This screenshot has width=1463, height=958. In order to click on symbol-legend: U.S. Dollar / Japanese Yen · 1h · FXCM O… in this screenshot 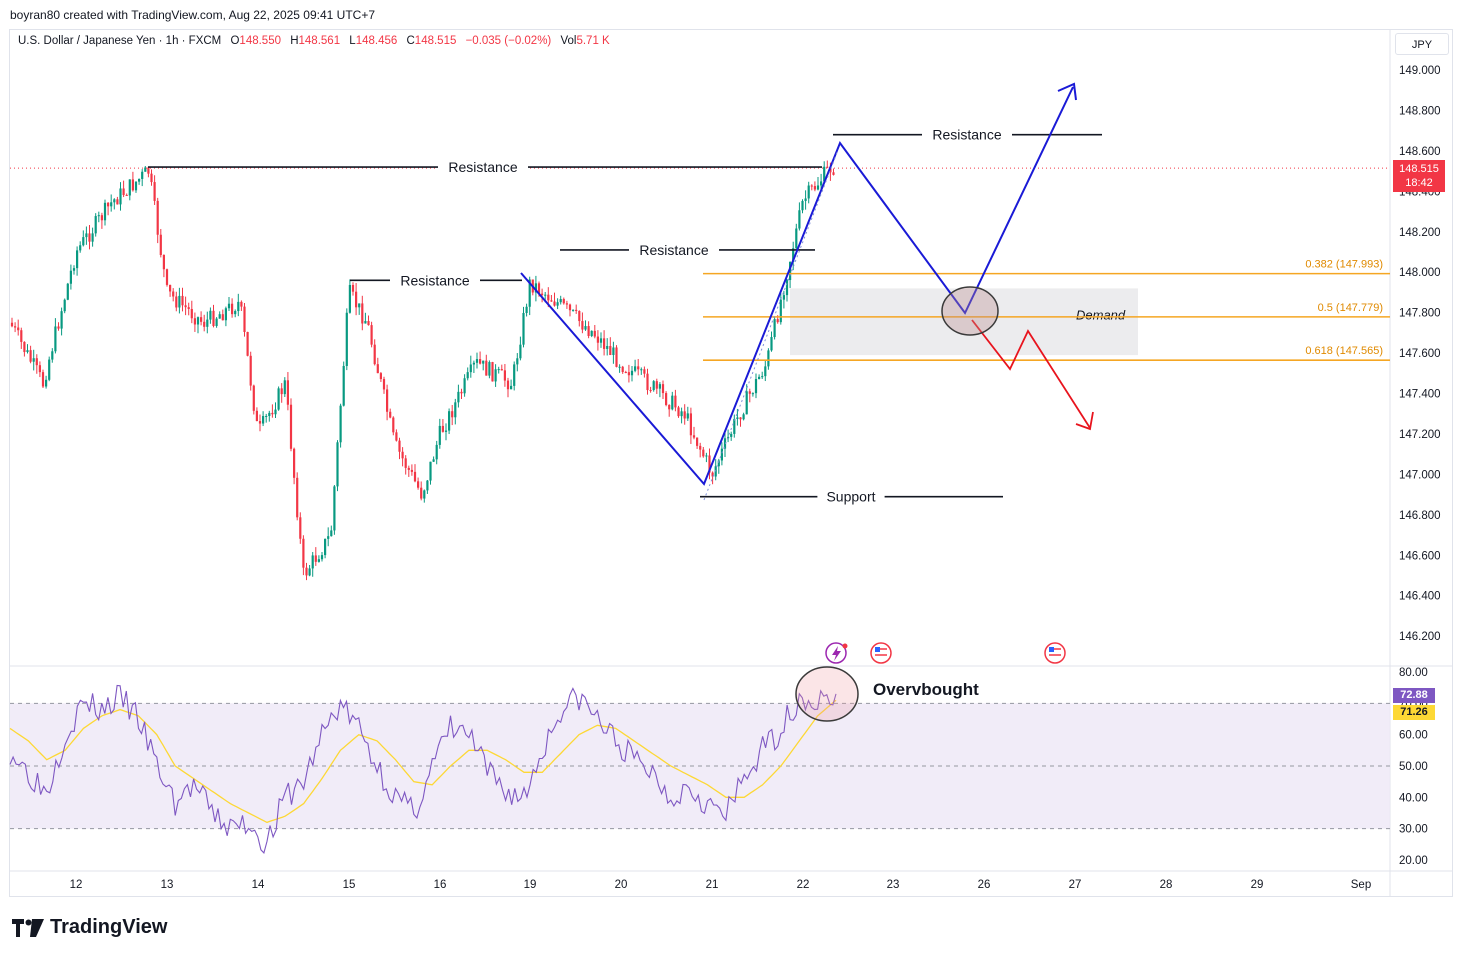, I will do `click(314, 41)`.